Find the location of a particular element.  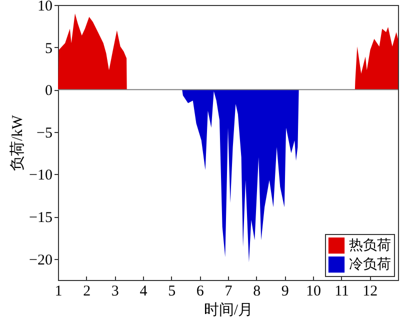

x-tick-label: 1 is located at coordinates (58, 292).